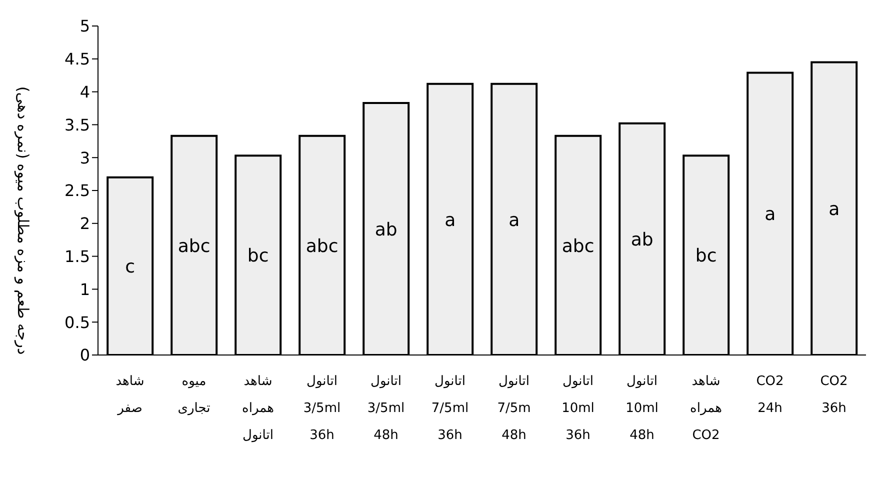 This screenshot has width=878, height=478. Describe the element at coordinates (258, 408) in the screenshot. I see `x-tick-label: شاهد همراه اتانول` at that location.